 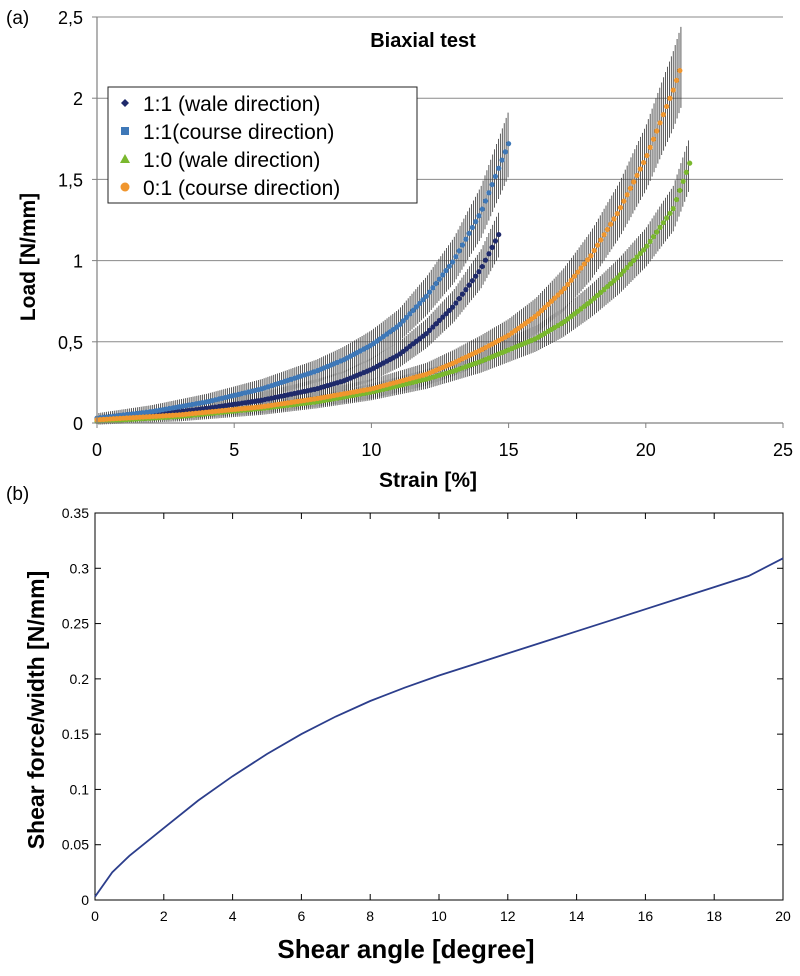 I want to click on x-axis-label-b: Shear angle [degree], so click(x=405, y=949).